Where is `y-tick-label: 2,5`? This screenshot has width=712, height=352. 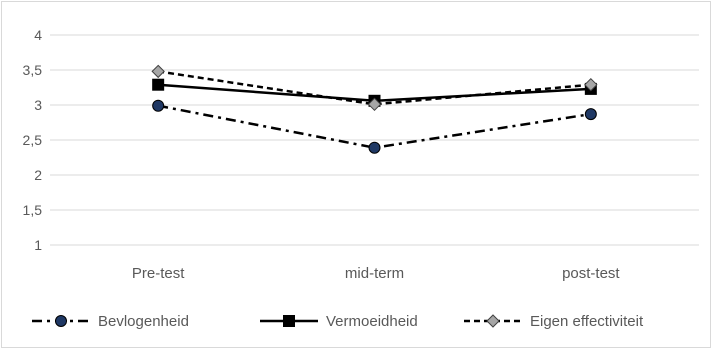
y-tick-label: 2,5 is located at coordinates (33, 140).